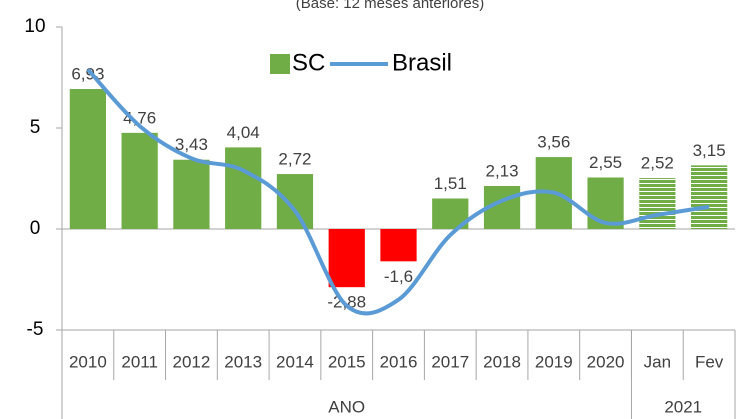  Describe the element at coordinates (683, 406) in the screenshot. I see `group-label: 2021` at that location.